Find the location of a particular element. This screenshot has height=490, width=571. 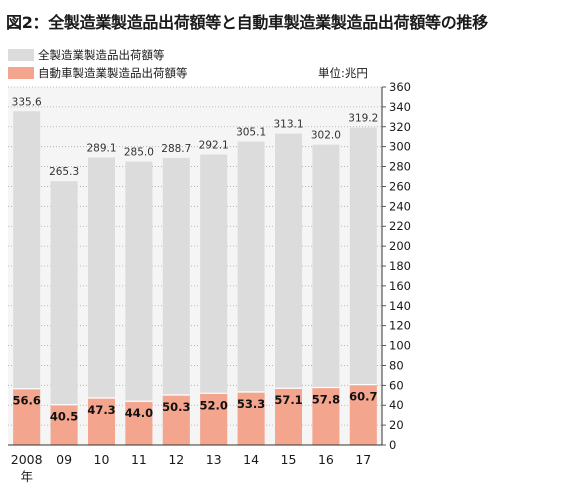

data-label-auto: 57.1 is located at coordinates (288, 400).